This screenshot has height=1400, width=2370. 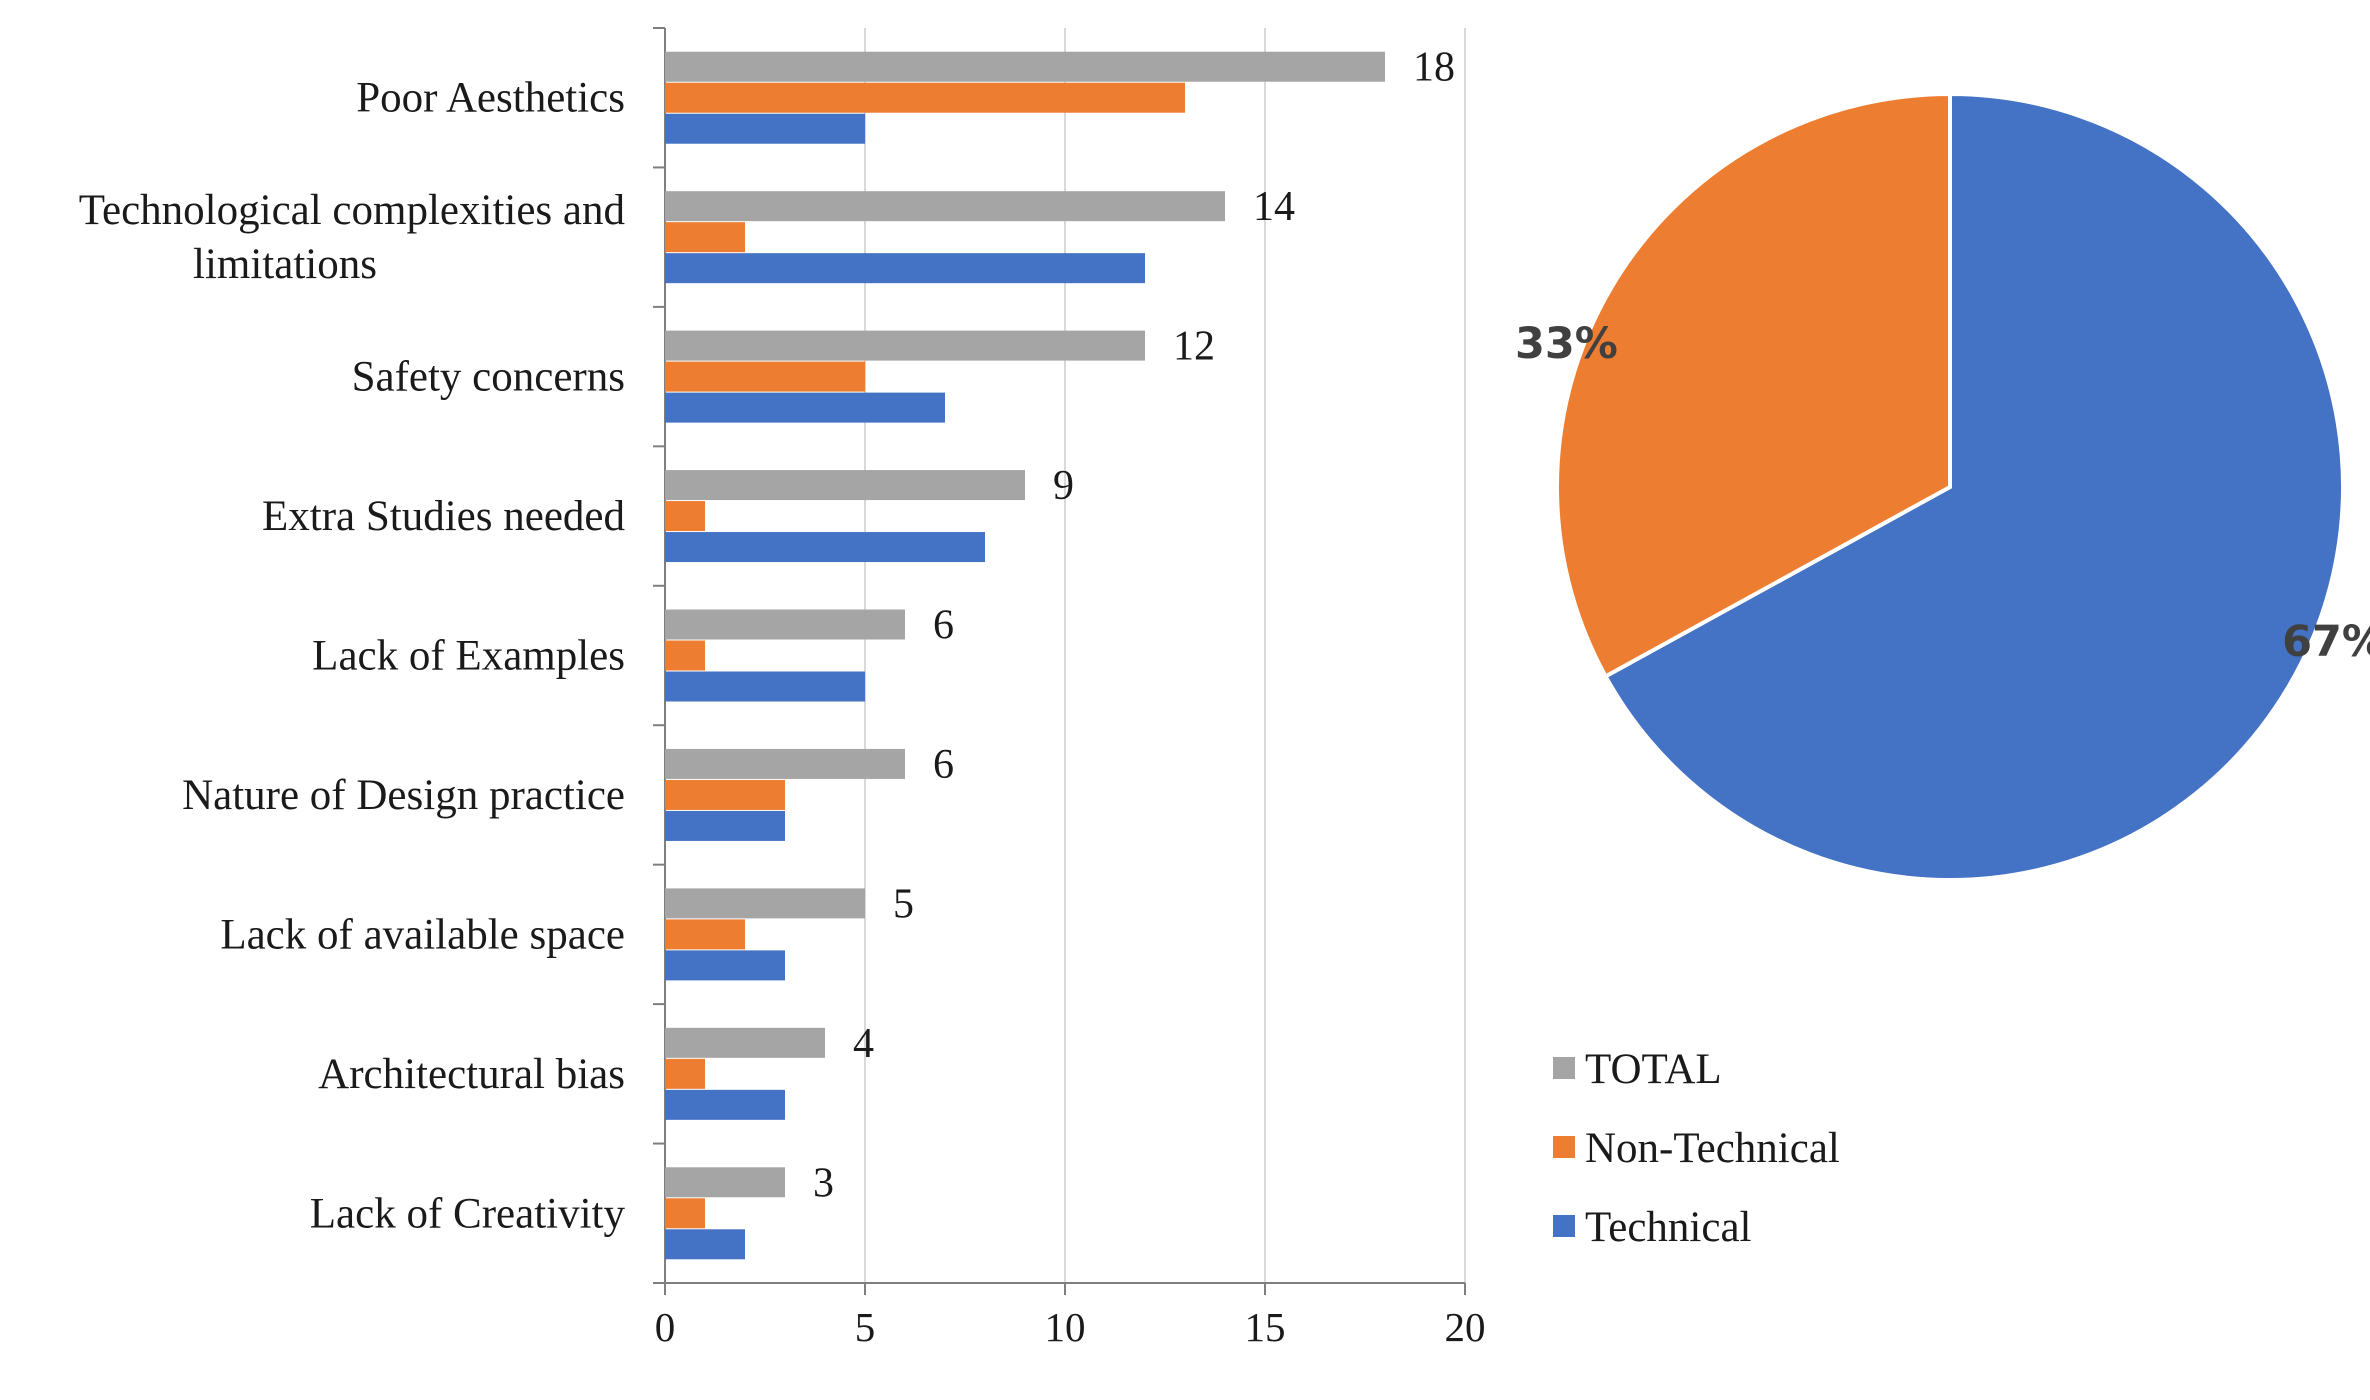 I want to click on bar-total-lack-of-available-space, so click(x=765, y=903).